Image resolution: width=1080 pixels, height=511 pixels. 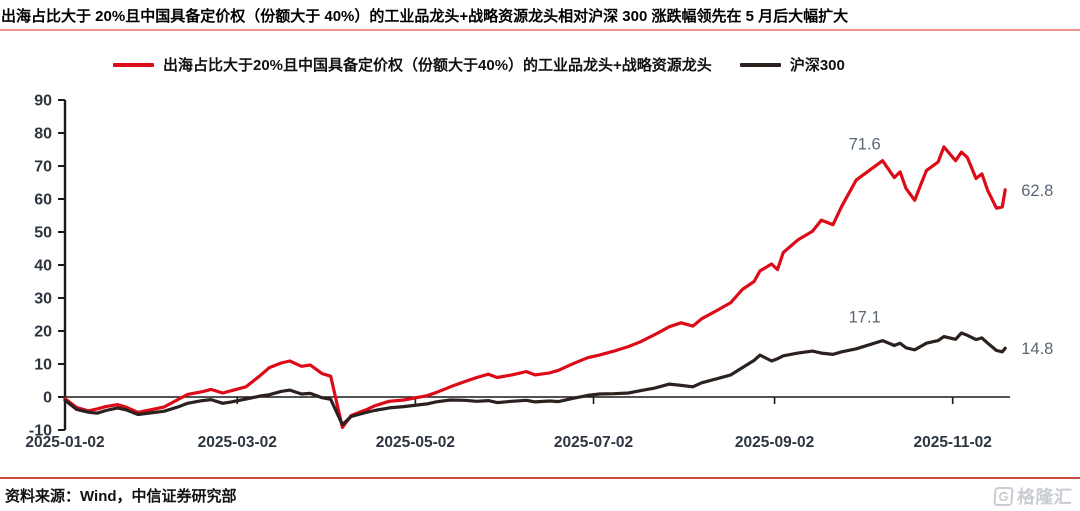 What do you see at coordinates (43, 299) in the screenshot?
I see `y-tick-label: 30` at bounding box center [43, 299].